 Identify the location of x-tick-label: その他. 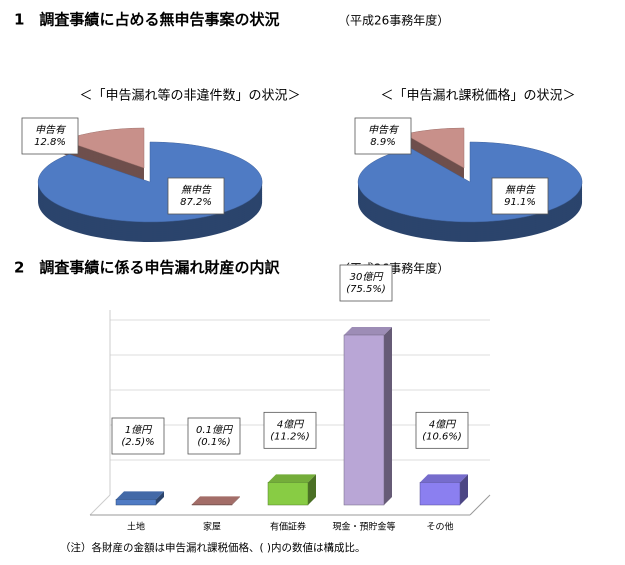
(439, 527).